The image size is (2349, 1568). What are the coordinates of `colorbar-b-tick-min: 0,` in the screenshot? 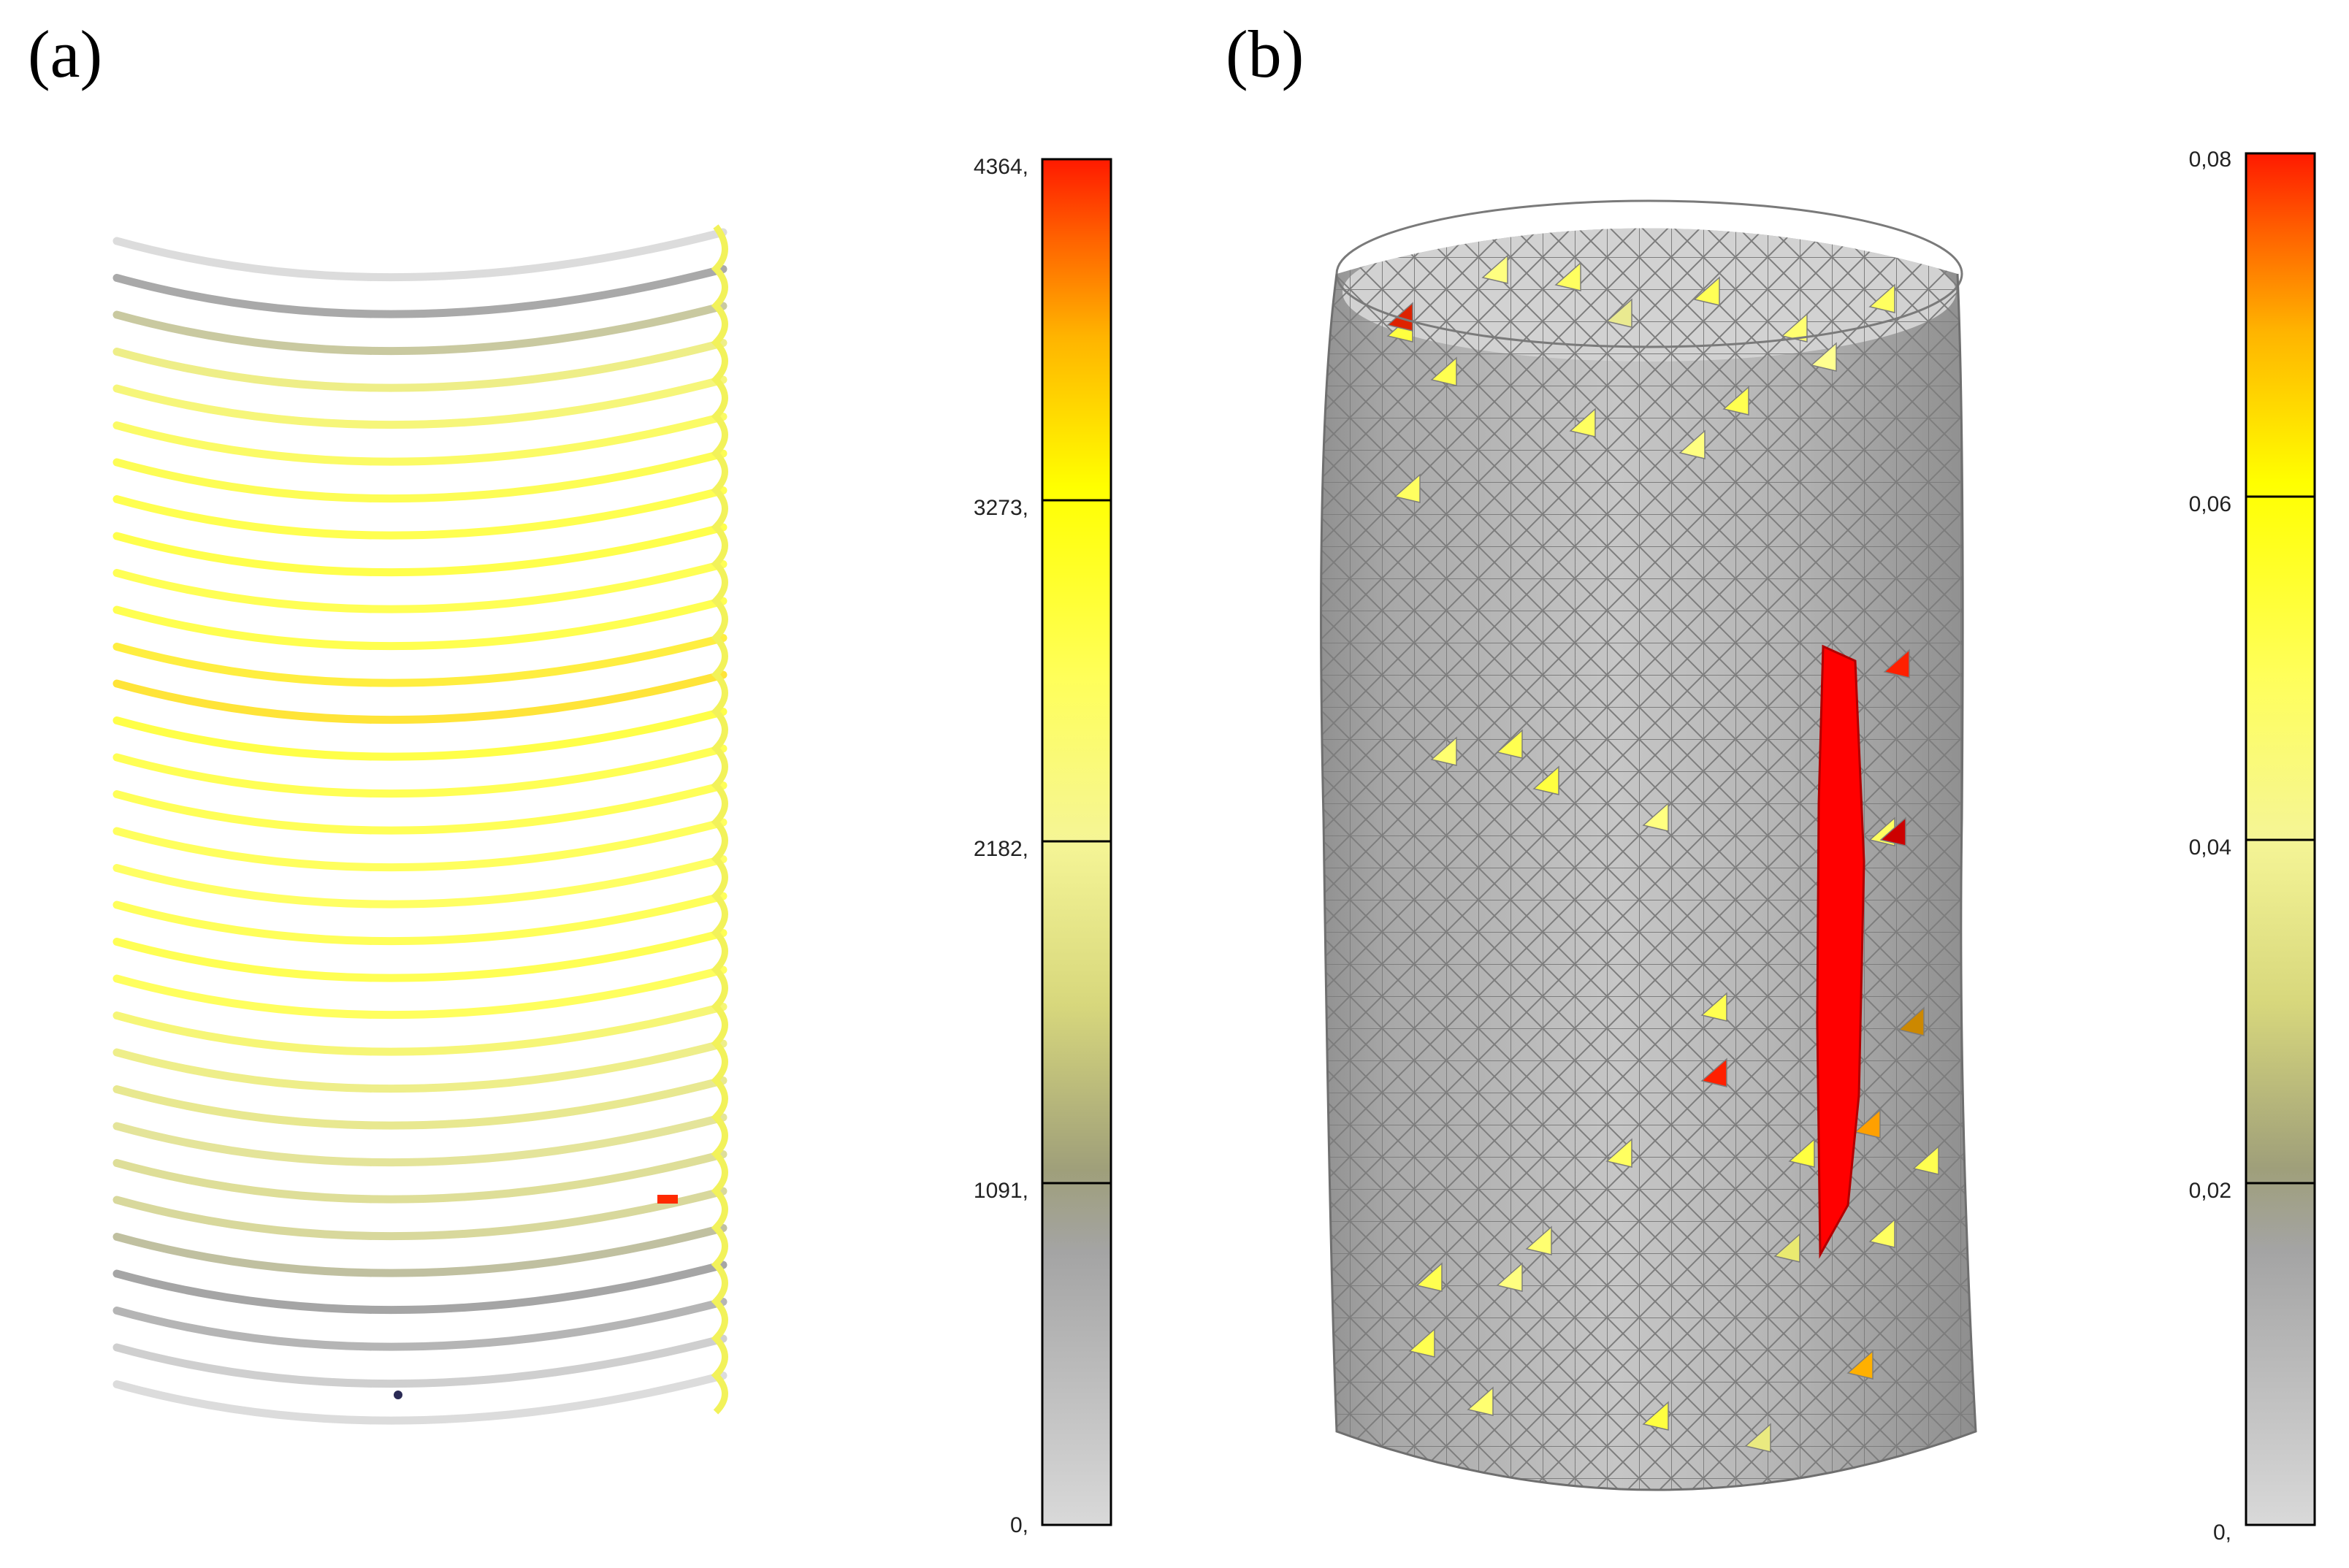 It's located at (2222, 1533).